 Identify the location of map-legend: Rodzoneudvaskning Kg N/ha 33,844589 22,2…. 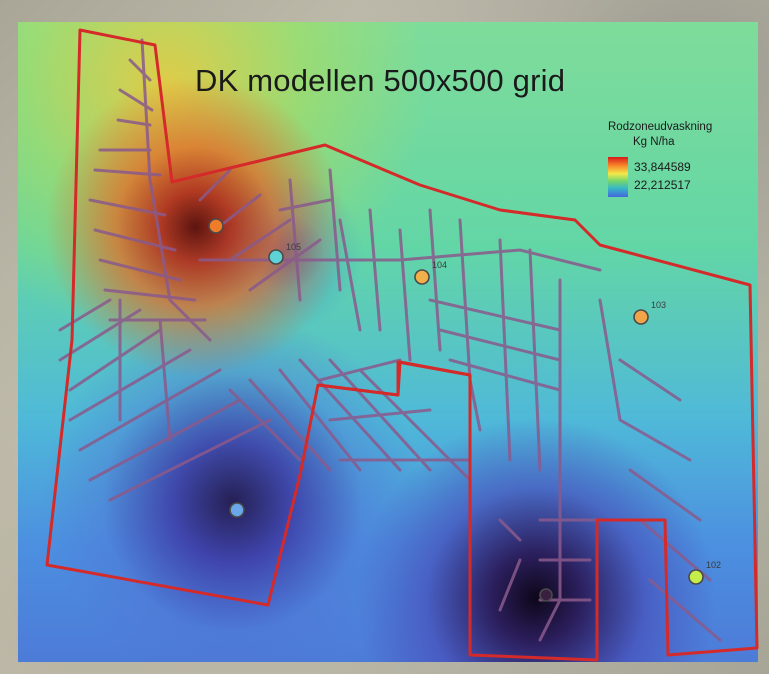
(683, 158).